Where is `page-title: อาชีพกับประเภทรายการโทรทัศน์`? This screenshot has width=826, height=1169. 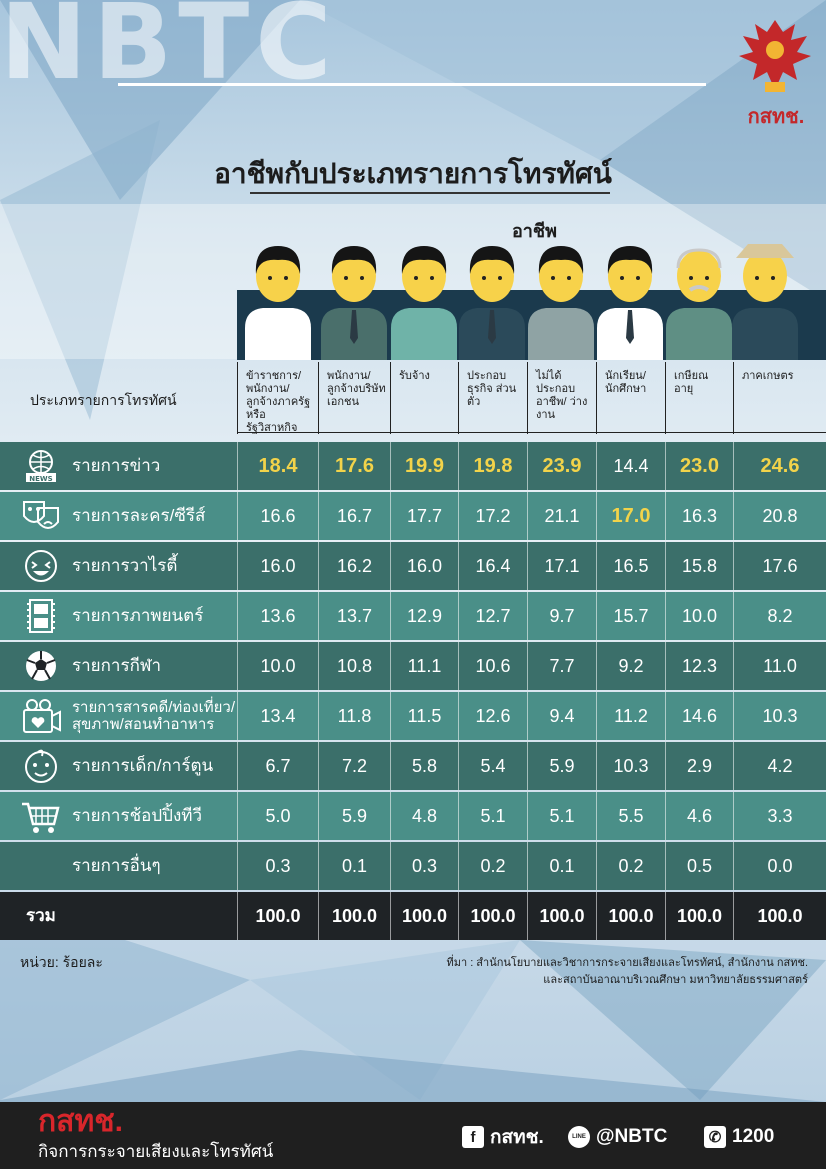
page-title: อาชีพกับประเภทรายการโทรทัศน์ is located at coordinates (413, 173).